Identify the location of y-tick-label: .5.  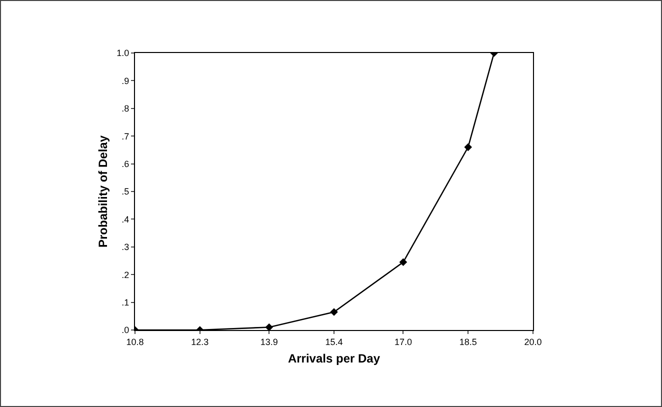
(126, 191).